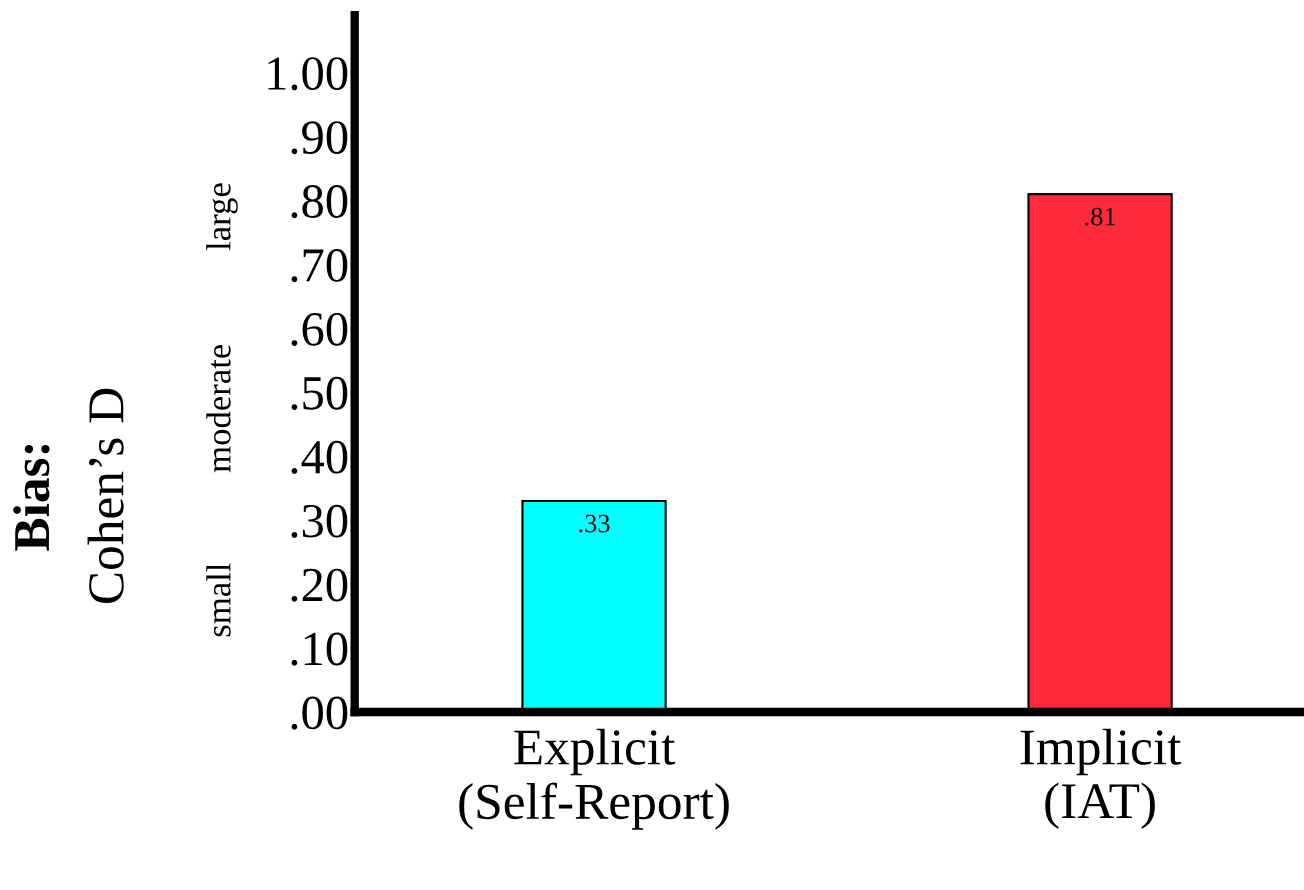  What do you see at coordinates (222, 217) in the screenshot?
I see `text: large` at bounding box center [222, 217].